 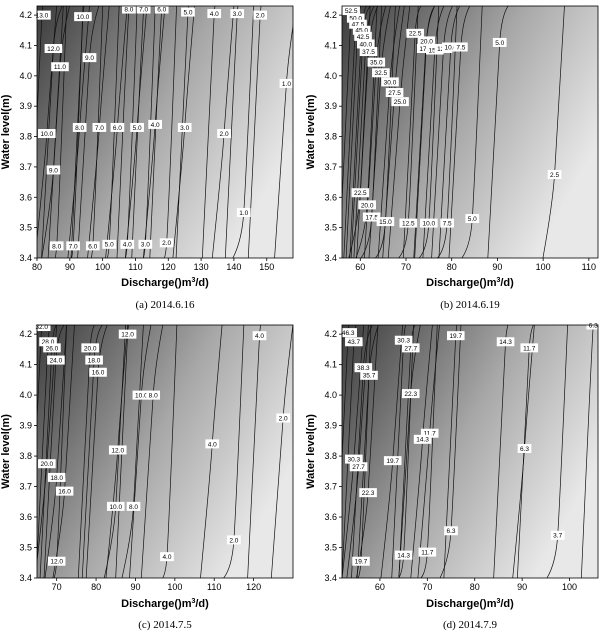 I want to click on contour-label: 17.5, so click(x=371, y=217).